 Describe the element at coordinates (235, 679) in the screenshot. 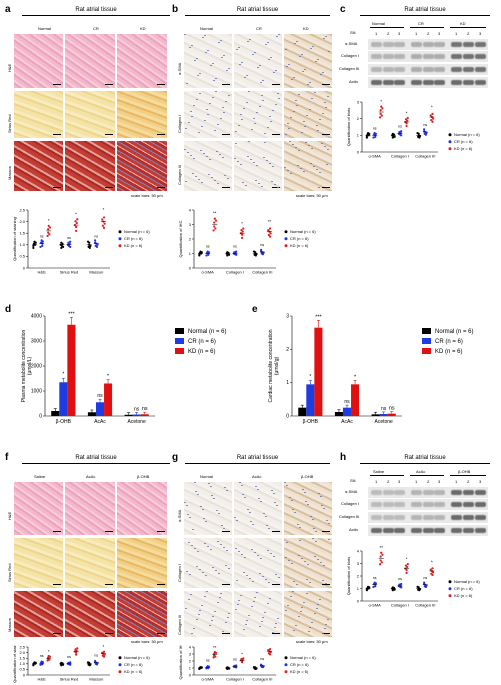

I see `x-tick-label: Collagen I` at that location.